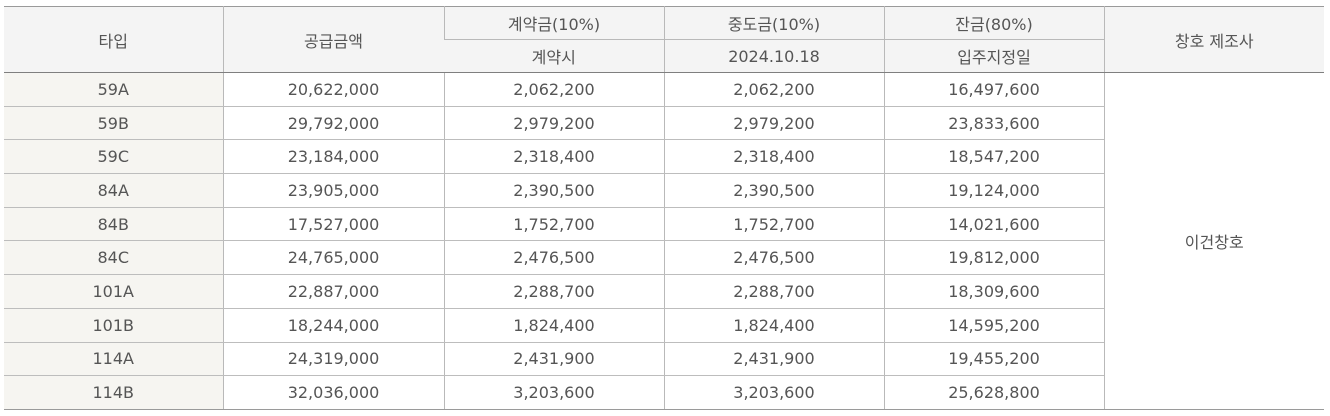  Describe the element at coordinates (773, 291) in the screenshot. I see `middle-cell: 2,288,700` at that location.